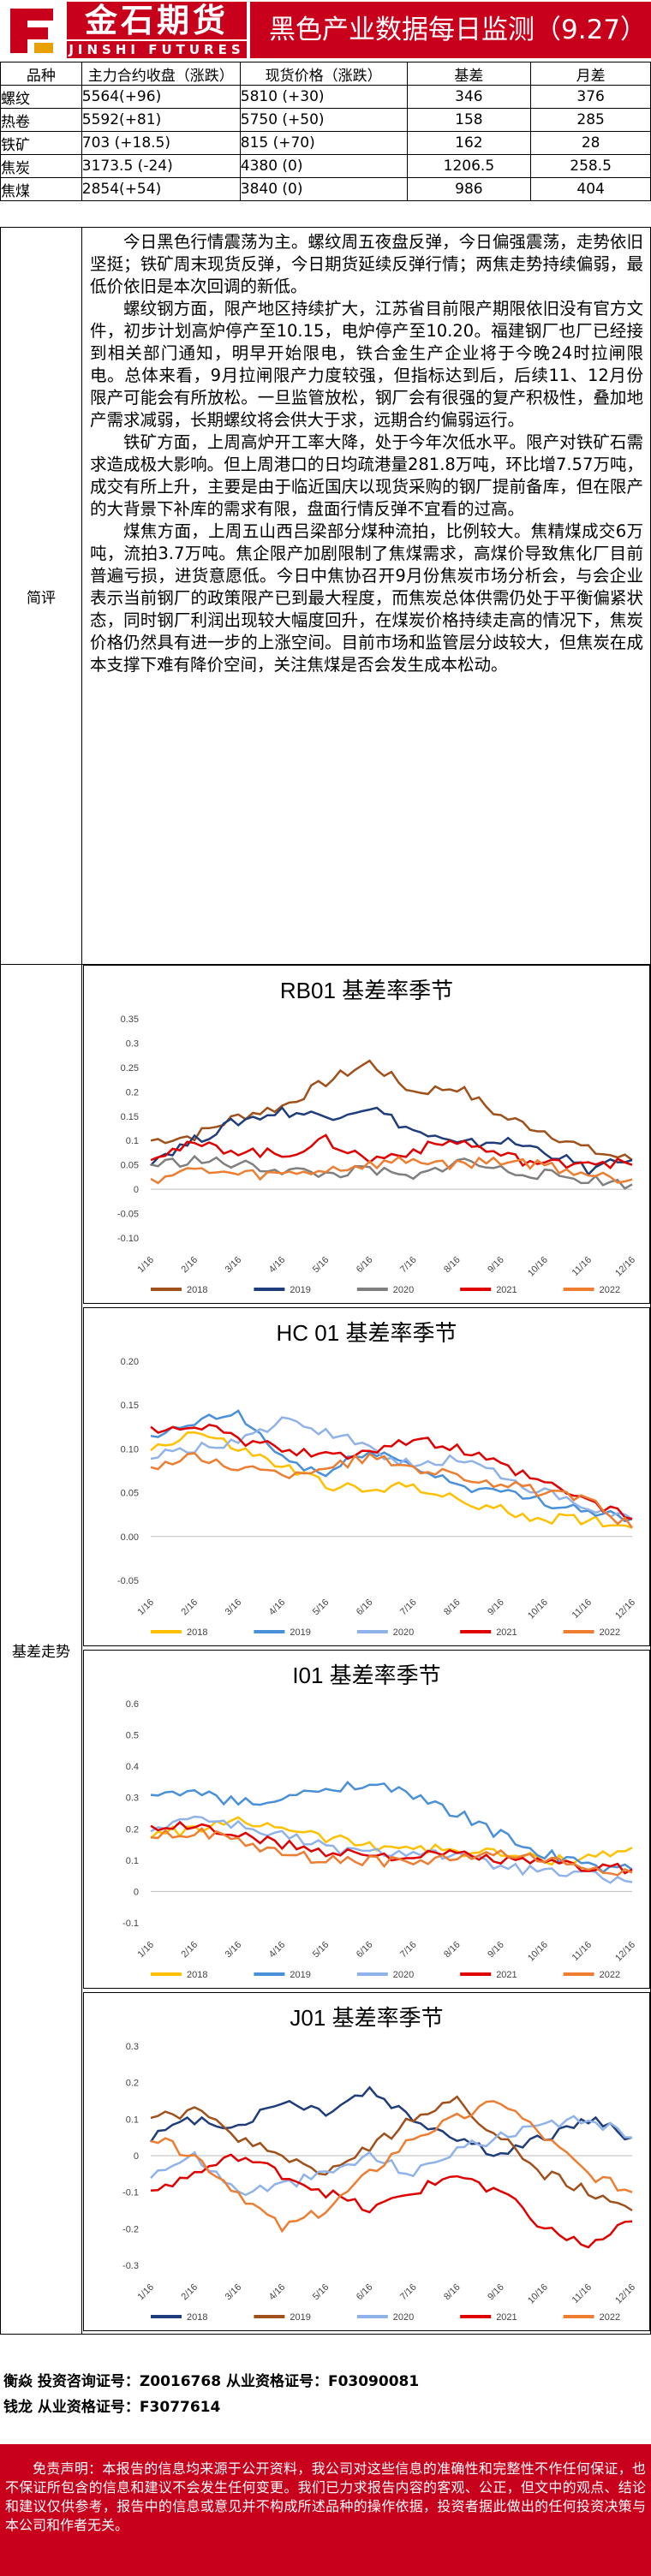  Describe the element at coordinates (41, 596) in the screenshot. I see `comment-label: 简评` at that location.